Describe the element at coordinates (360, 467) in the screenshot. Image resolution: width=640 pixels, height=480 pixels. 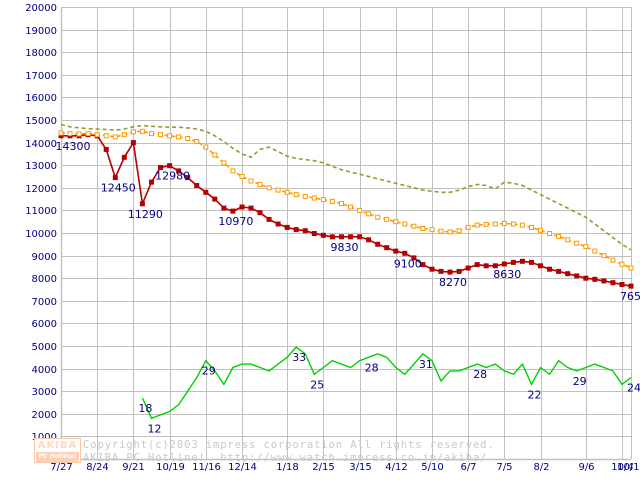
I see `x-axis-tick-label: 3/15` at that location.